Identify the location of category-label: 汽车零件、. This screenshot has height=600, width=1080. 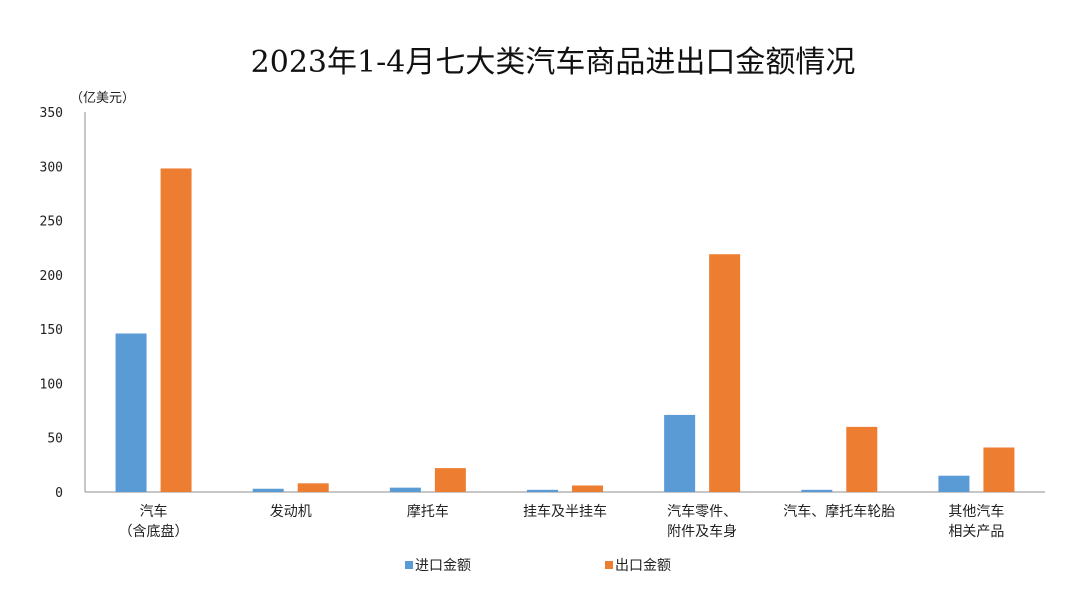
(702, 511).